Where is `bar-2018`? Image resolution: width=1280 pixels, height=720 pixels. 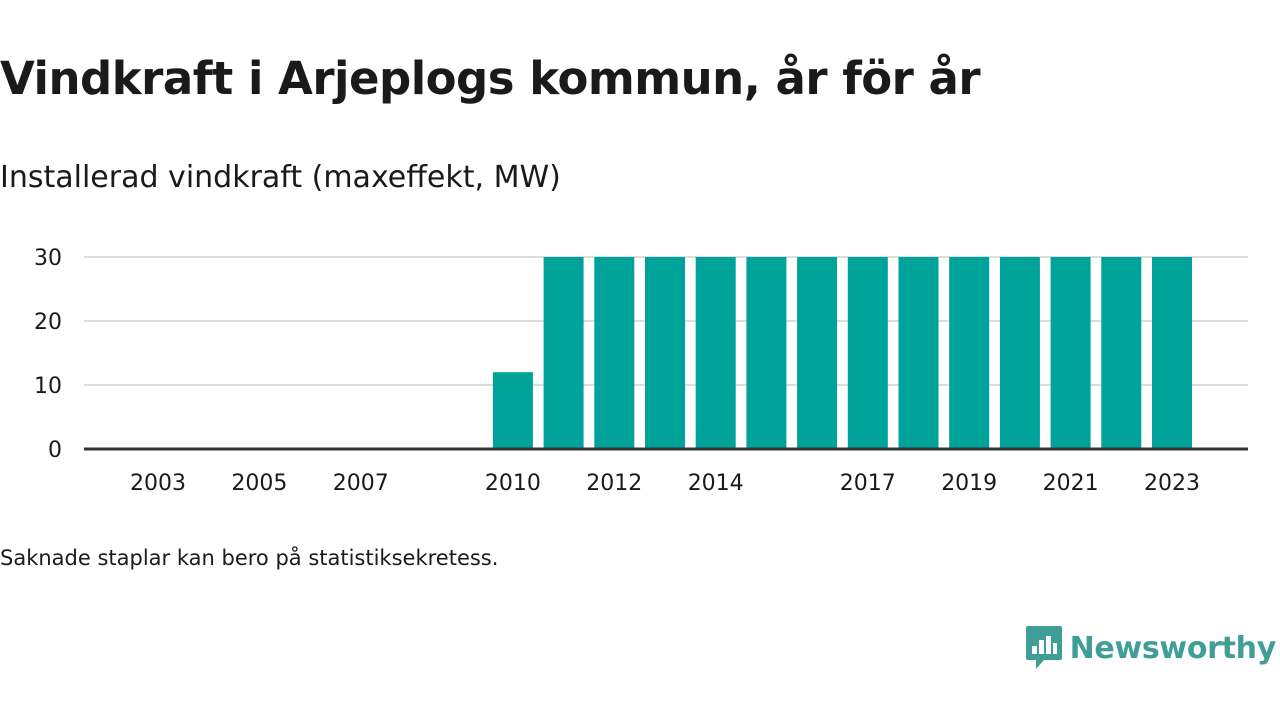
bar-2018 is located at coordinates (918, 353).